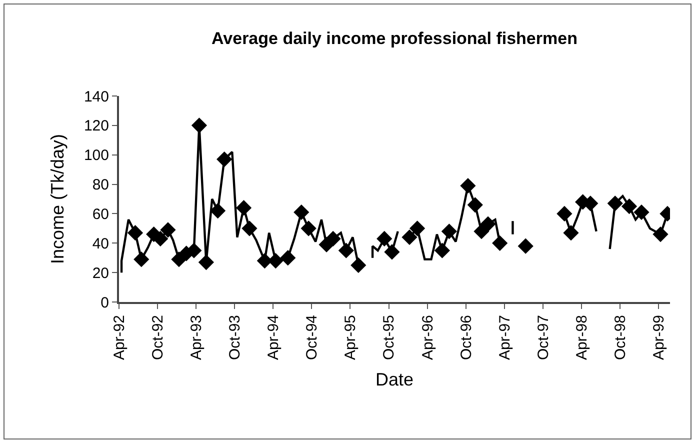 This screenshot has height=443, width=695. I want to click on y-tick-label: 20, so click(100, 273).